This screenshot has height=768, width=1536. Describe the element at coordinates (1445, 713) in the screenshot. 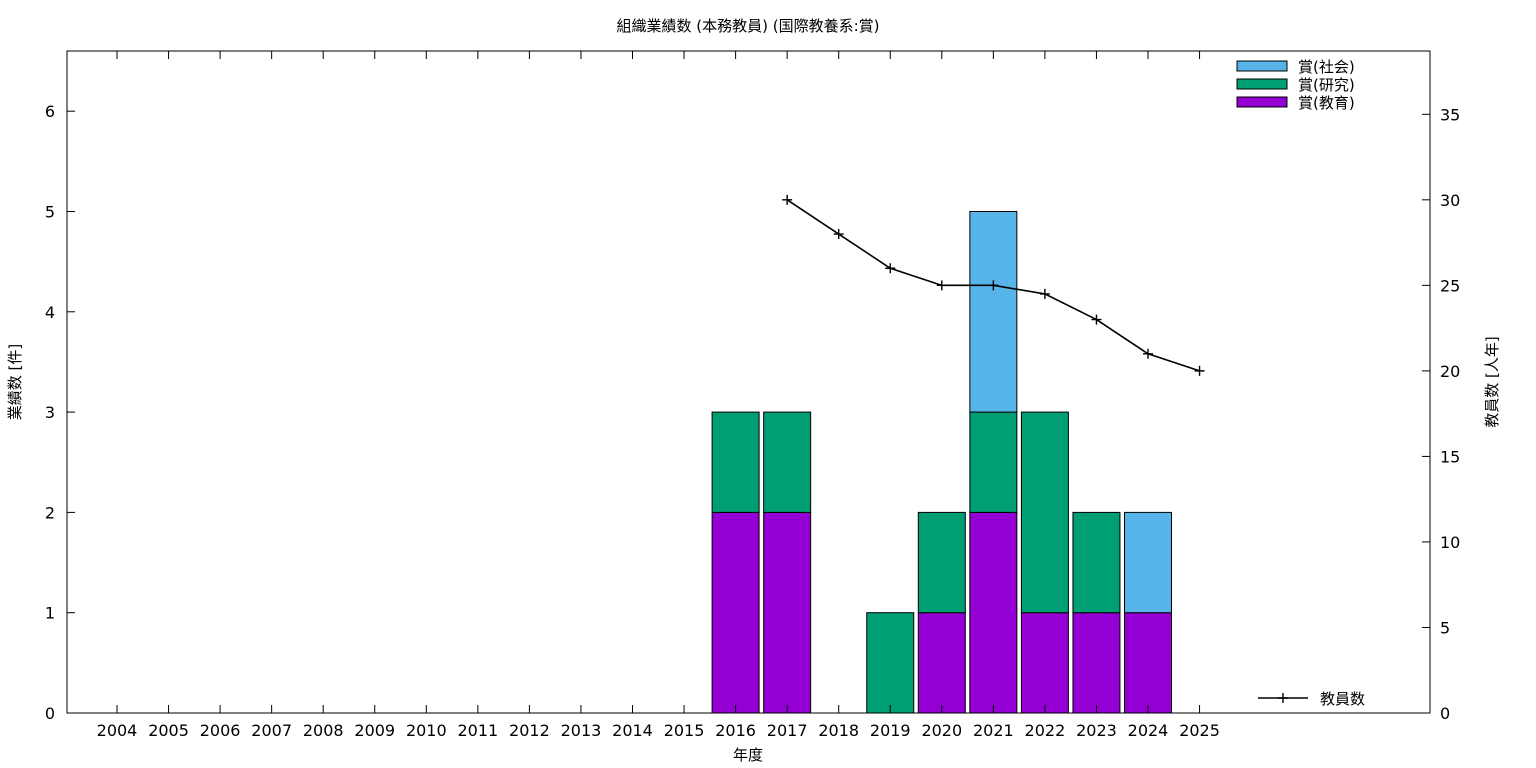

I see `y2-tick-label: 0` at that location.